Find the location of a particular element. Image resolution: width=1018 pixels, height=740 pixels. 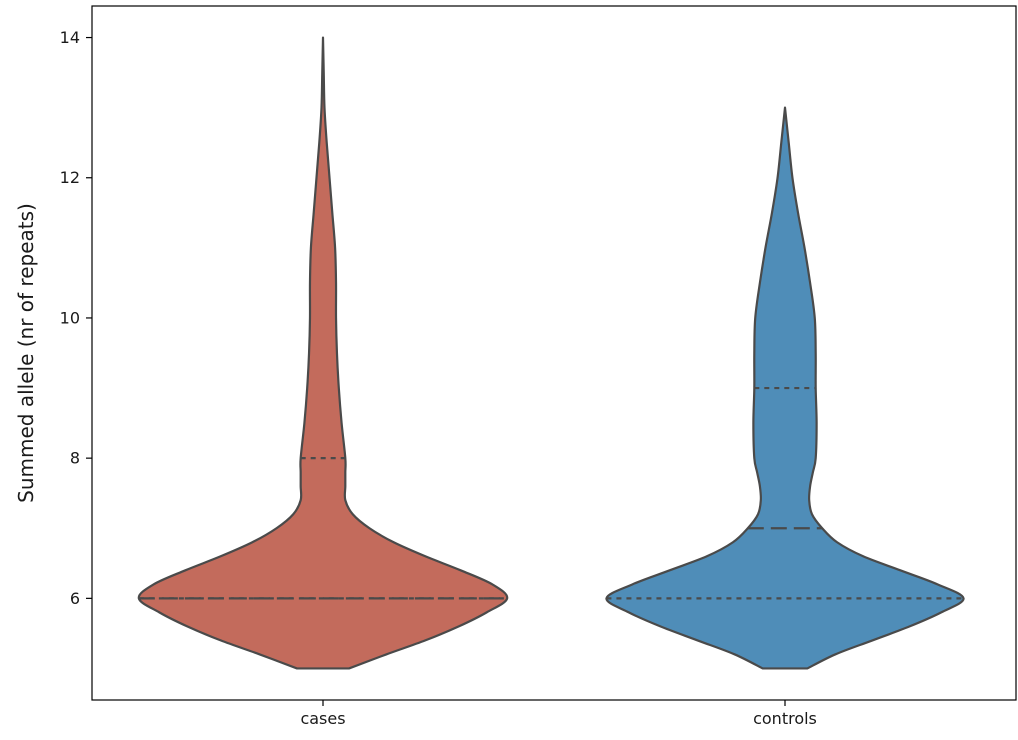

y-tick-label: 8 is located at coordinates (75, 458).